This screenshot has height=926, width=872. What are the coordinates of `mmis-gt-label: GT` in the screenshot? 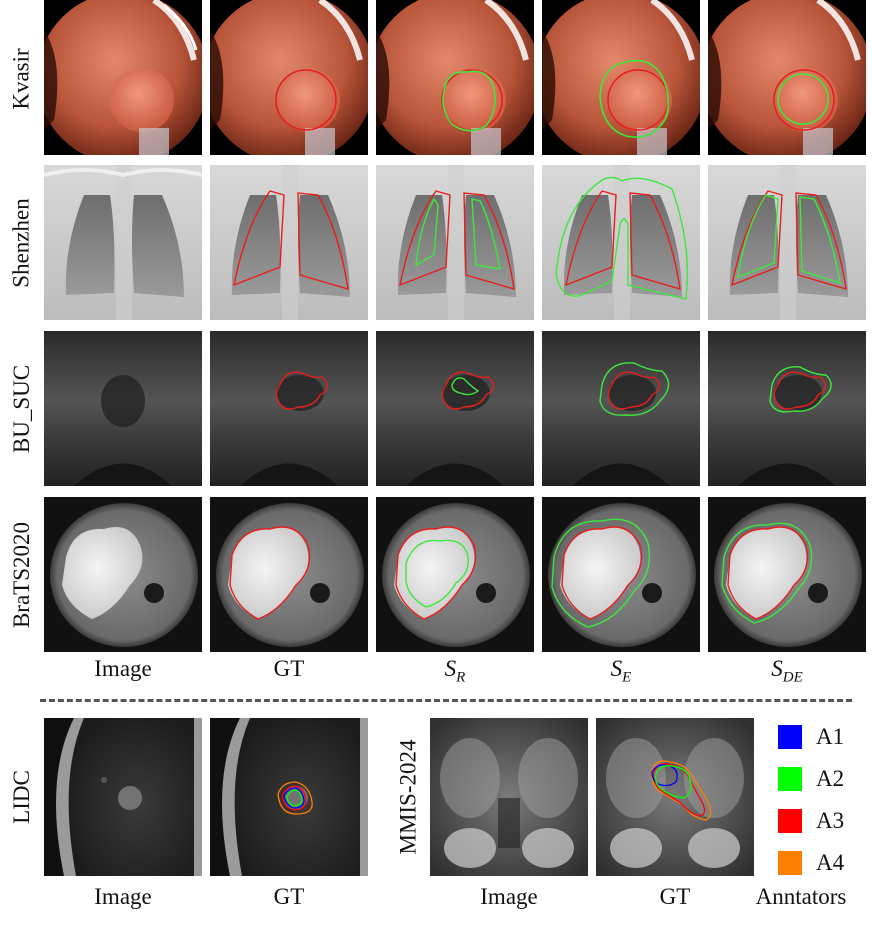 It's located at (675, 896).